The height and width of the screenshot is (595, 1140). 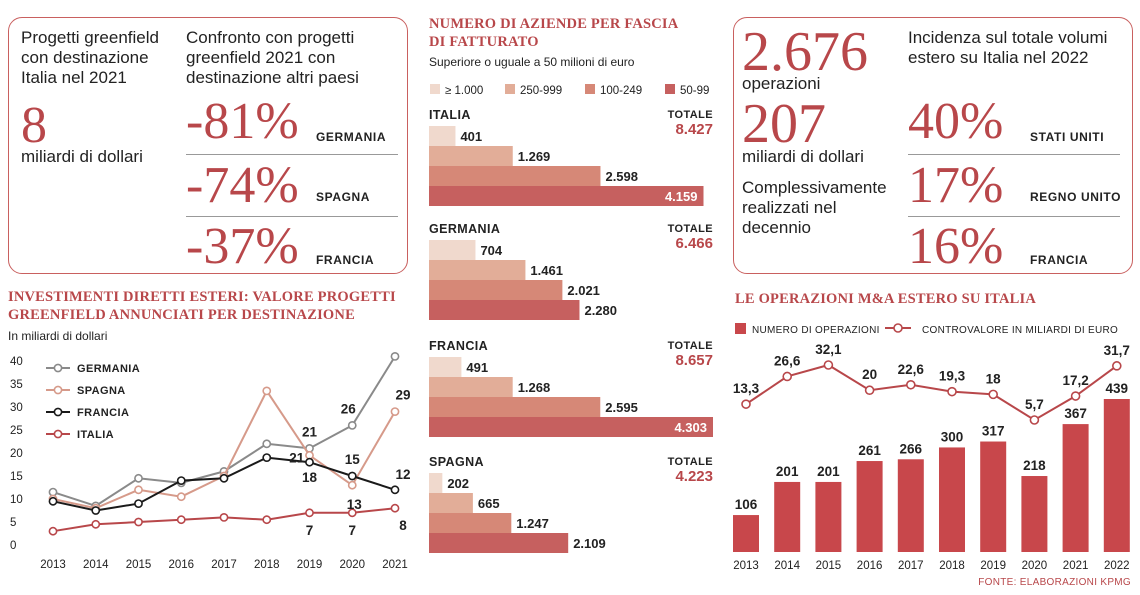 I want to click on ma-chart-title: LE OPERAZIONI M&A ESTERO SU ITALIA, so click(x=886, y=299).